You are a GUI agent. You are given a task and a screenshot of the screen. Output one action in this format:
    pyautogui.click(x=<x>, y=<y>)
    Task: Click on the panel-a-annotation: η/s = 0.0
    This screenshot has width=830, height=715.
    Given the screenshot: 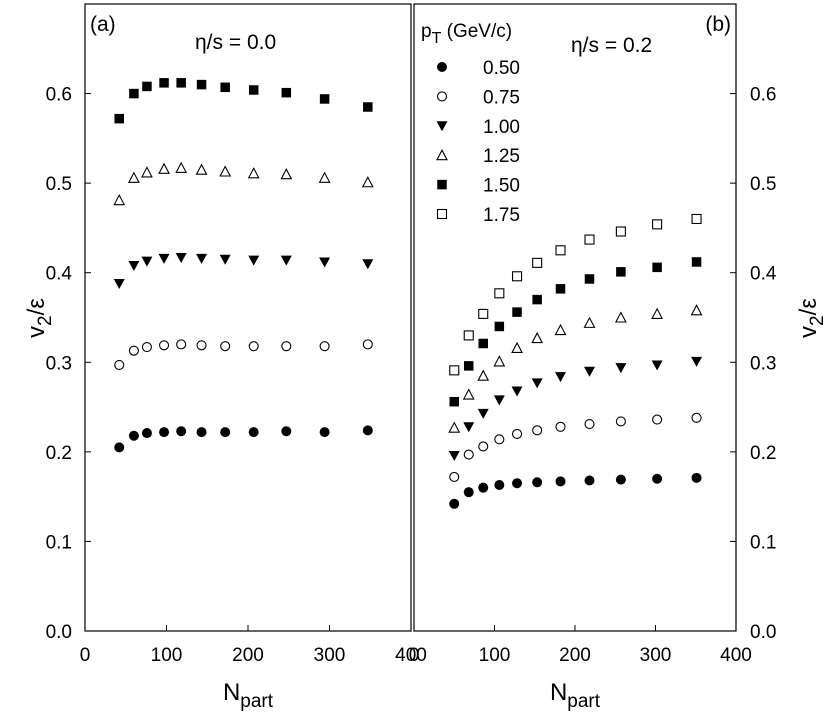 What is the action you would take?
    pyautogui.click(x=235, y=42)
    